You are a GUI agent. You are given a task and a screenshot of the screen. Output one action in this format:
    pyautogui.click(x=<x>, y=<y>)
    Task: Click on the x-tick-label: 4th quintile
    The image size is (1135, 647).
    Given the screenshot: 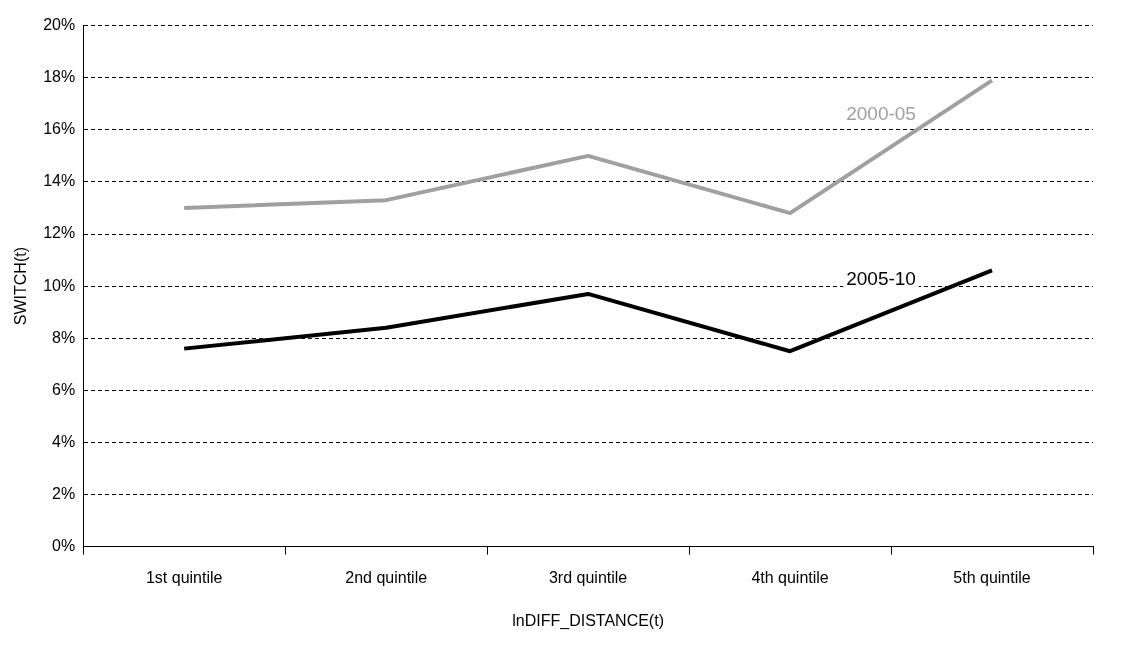 What is the action you would take?
    pyautogui.click(x=790, y=577)
    